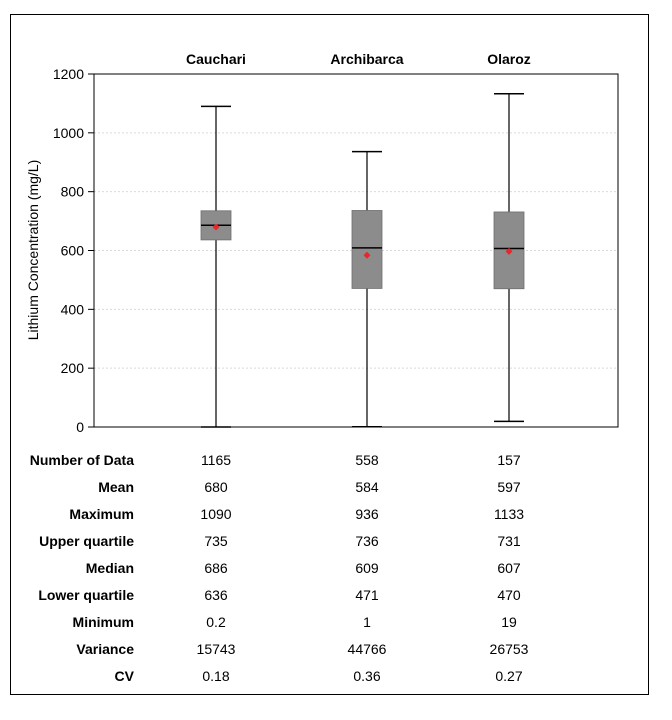  I want to click on y-tick-label: 800, so click(73, 192).